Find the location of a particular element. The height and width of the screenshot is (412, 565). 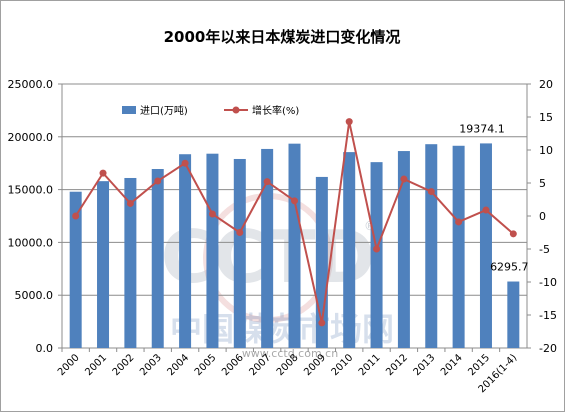

chart-title: 2000年以来日本煤炭进口变化情况 is located at coordinates (282, 37).